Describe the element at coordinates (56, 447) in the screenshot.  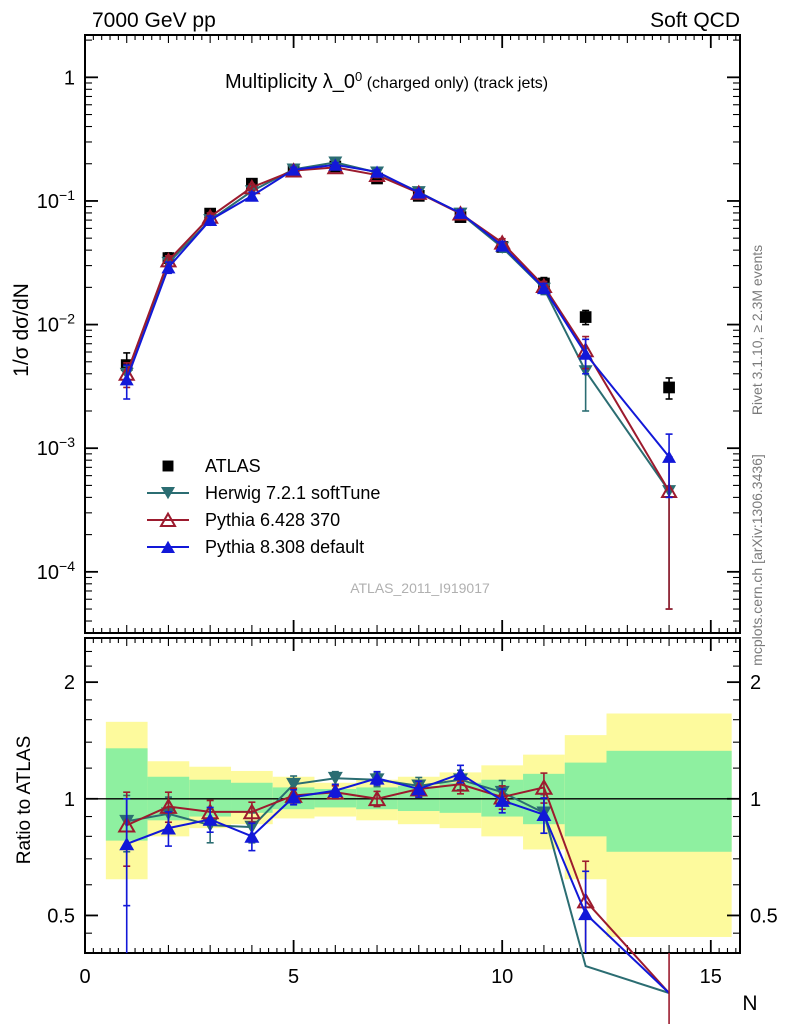
I see `y-tick-label-main: 10⁻³` at that location.